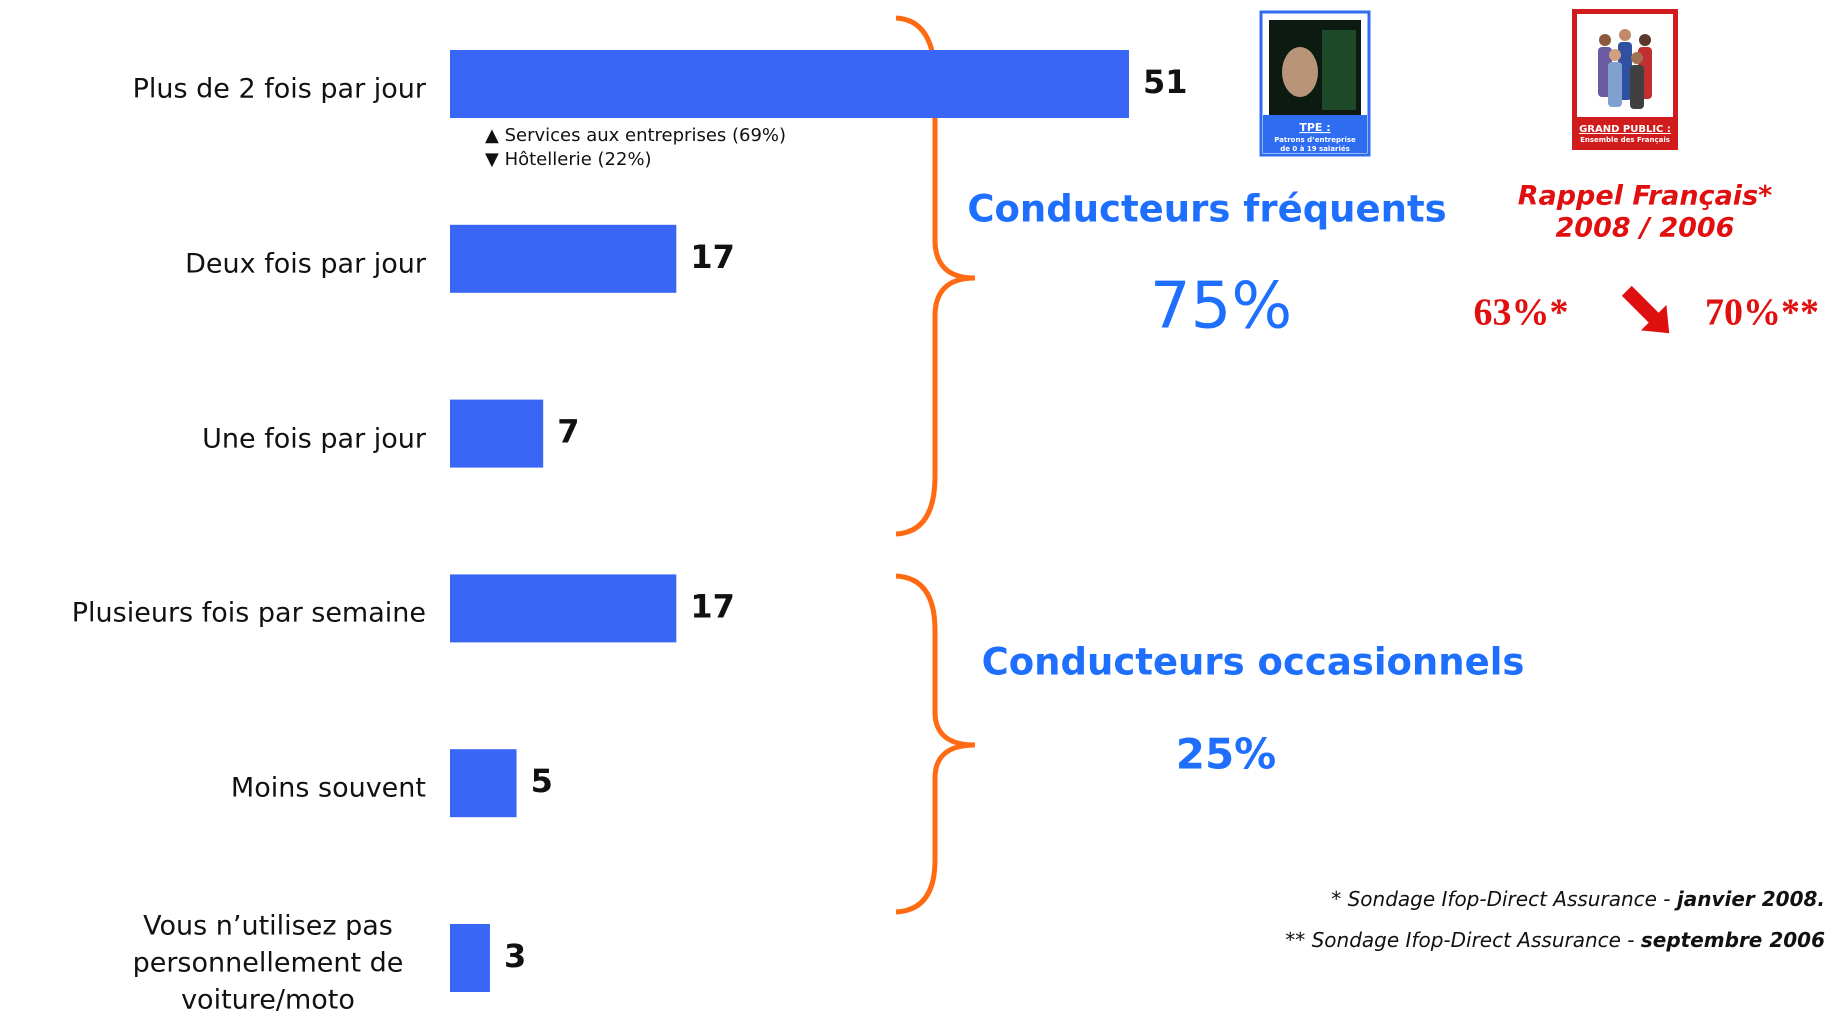 This screenshot has width=1831, height=1013. What do you see at coordinates (314, 439) in the screenshot?
I see `category-label: Une fois par jour` at bounding box center [314, 439].